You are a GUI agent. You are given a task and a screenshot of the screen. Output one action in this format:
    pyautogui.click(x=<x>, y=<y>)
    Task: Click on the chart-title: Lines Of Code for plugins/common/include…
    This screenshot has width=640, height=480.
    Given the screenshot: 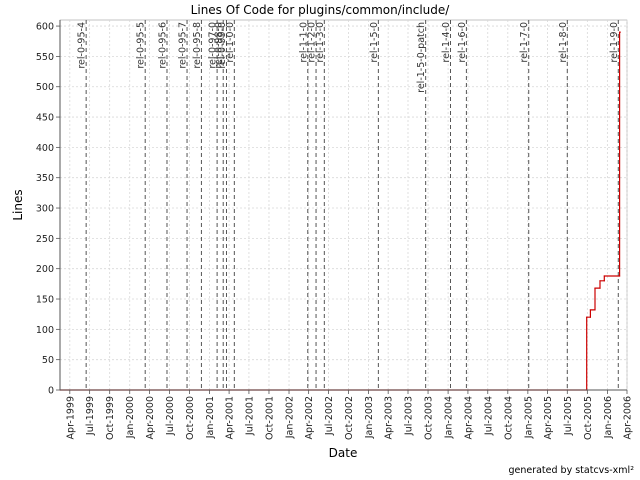 What is the action you would take?
    pyautogui.click(x=321, y=10)
    